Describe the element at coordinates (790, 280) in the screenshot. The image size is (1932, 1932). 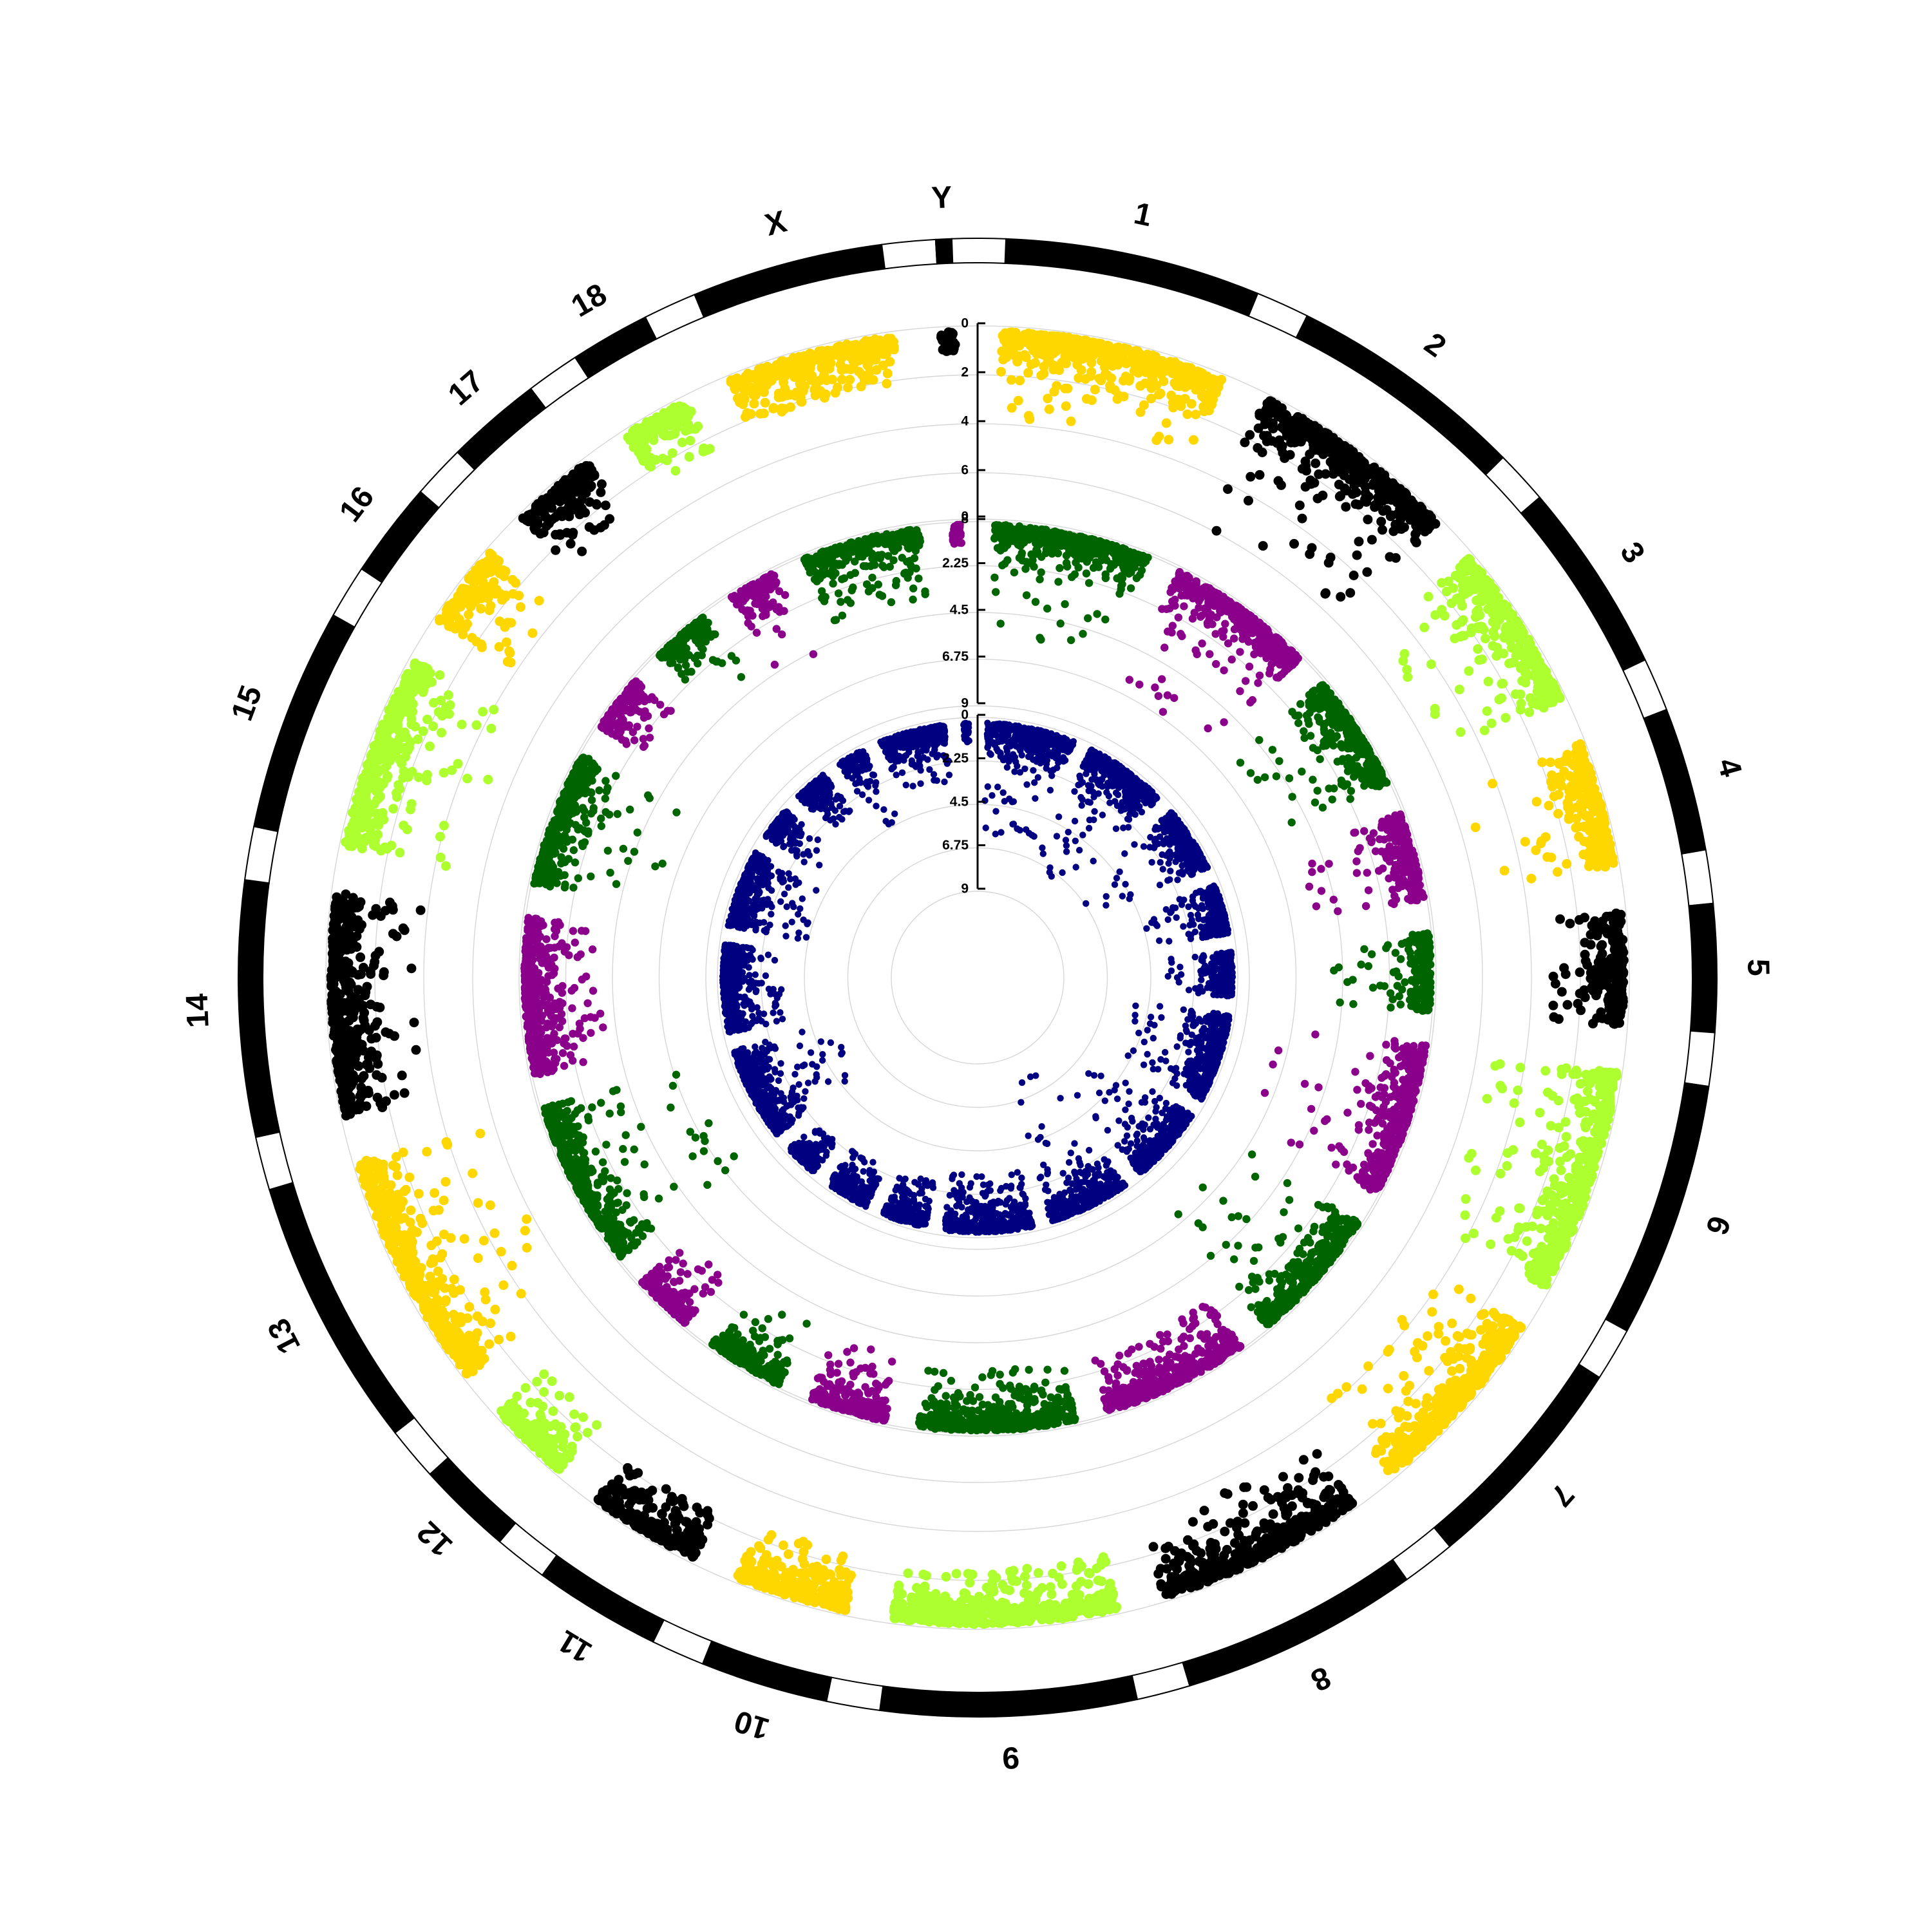
I see `chromosome-band-X` at that location.